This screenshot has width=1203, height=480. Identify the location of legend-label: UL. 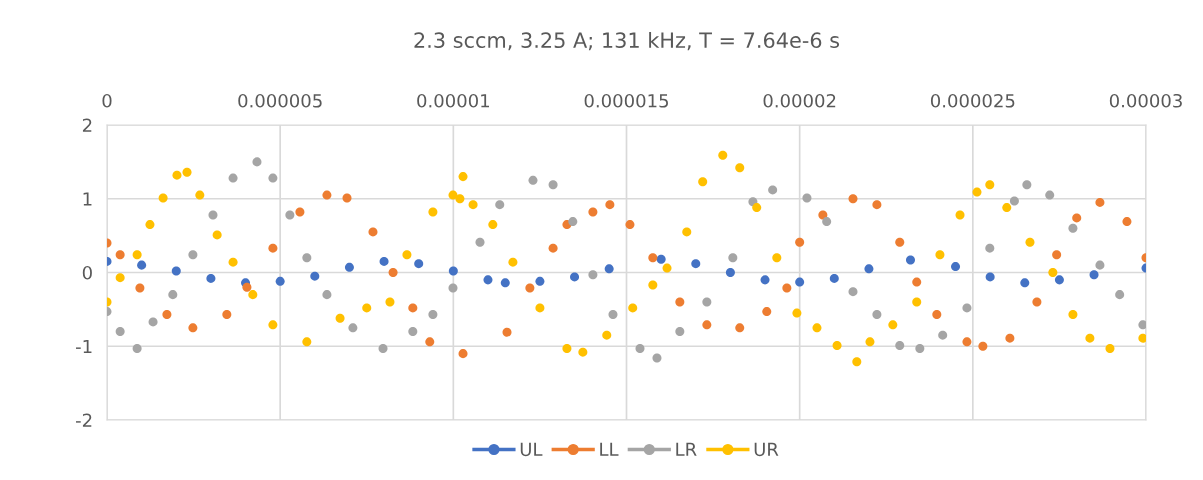
(531, 449).